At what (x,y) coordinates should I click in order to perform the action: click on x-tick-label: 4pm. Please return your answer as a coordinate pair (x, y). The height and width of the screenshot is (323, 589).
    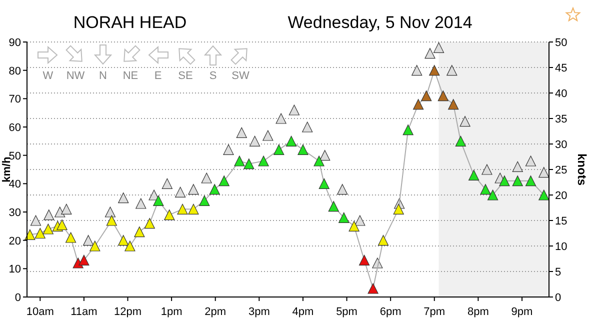
    Looking at the image, I should click on (303, 312).